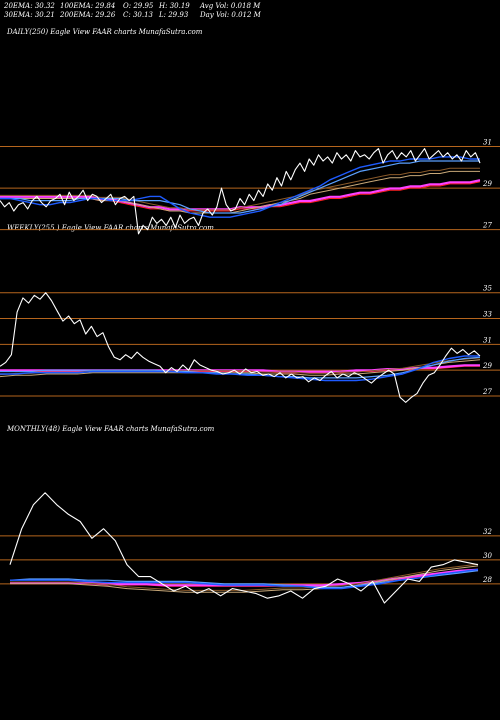  Describe the element at coordinates (138, 15) in the screenshot. I see `stat-close: C: 30.13` at that location.